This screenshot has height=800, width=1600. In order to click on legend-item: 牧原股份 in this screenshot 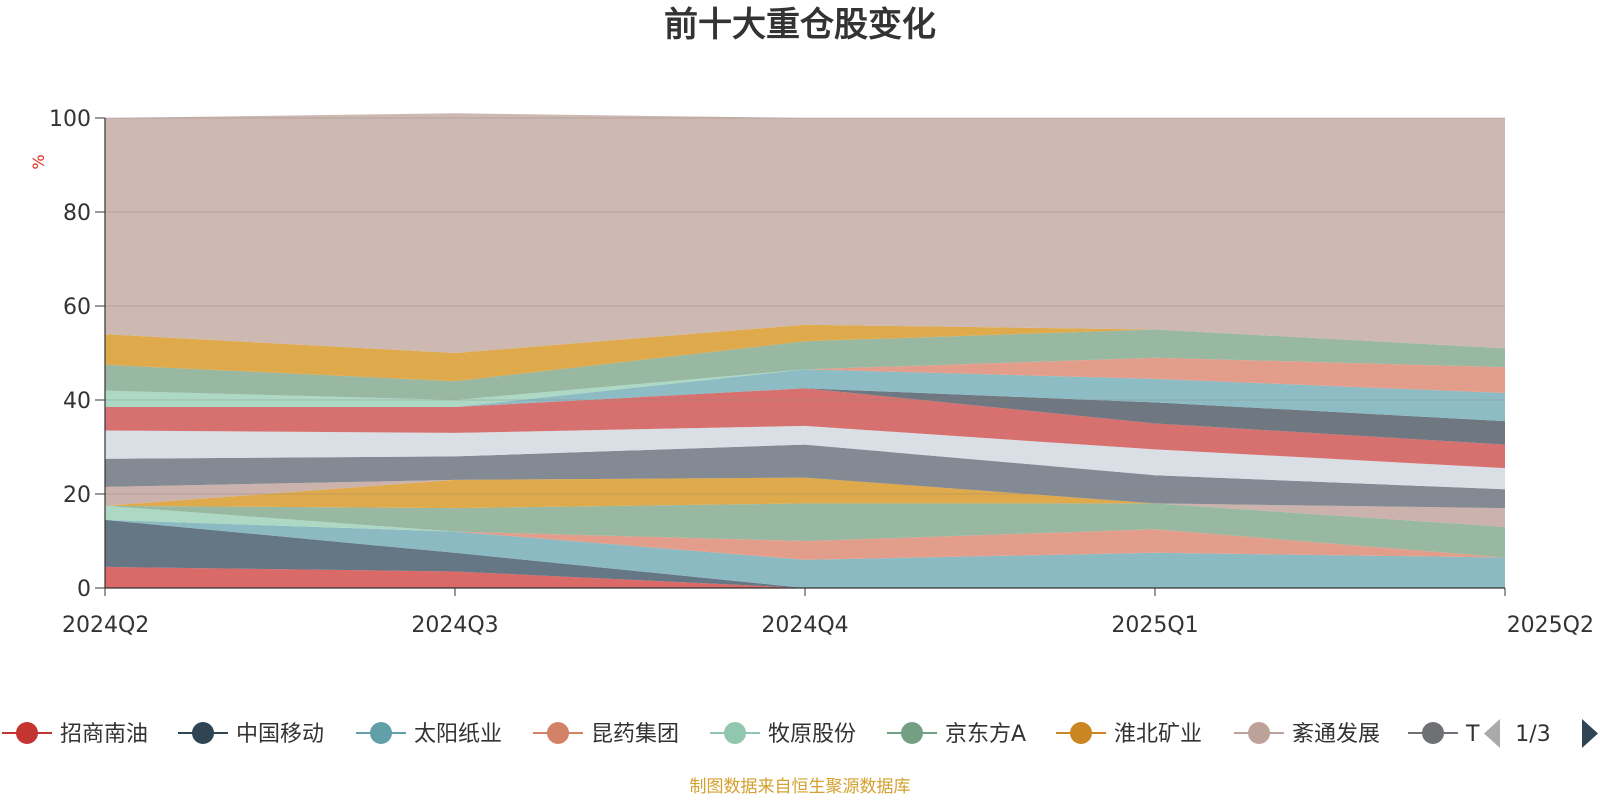, I will do `click(783, 734)`.